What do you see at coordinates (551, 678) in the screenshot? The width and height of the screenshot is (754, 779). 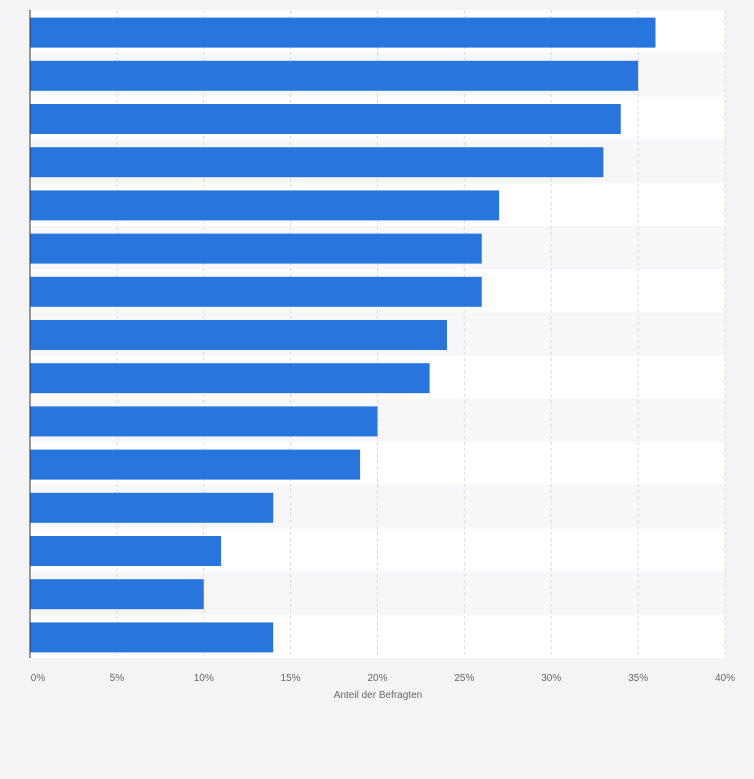 I see `x-tick-label: 30%` at bounding box center [551, 678].